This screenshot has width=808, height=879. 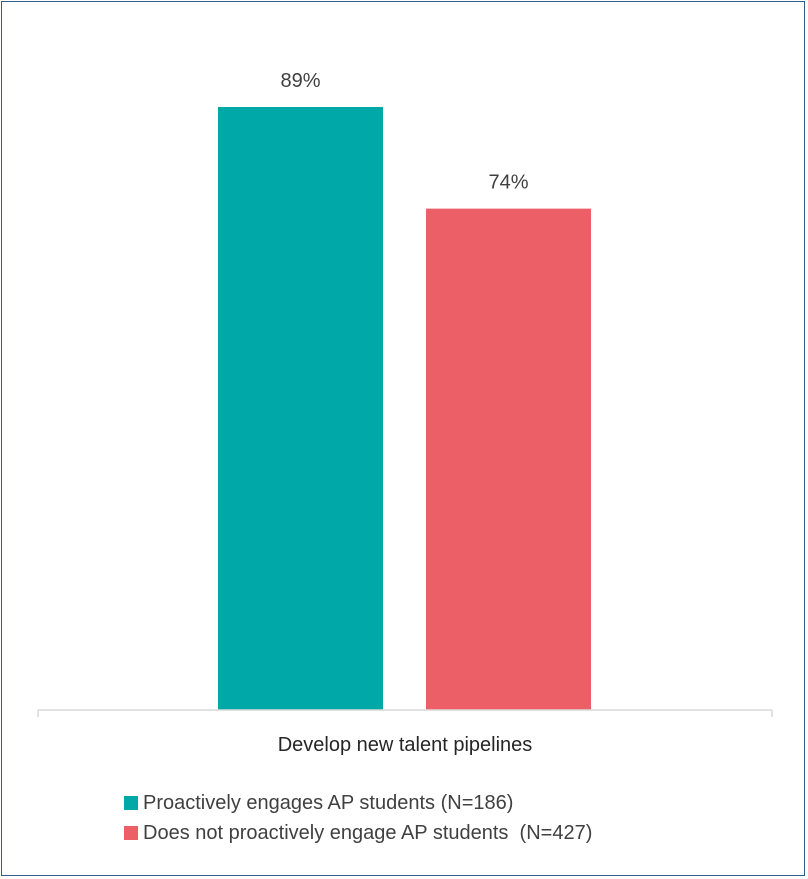 I want to click on data-label-series-2: 74%, so click(x=508, y=183).